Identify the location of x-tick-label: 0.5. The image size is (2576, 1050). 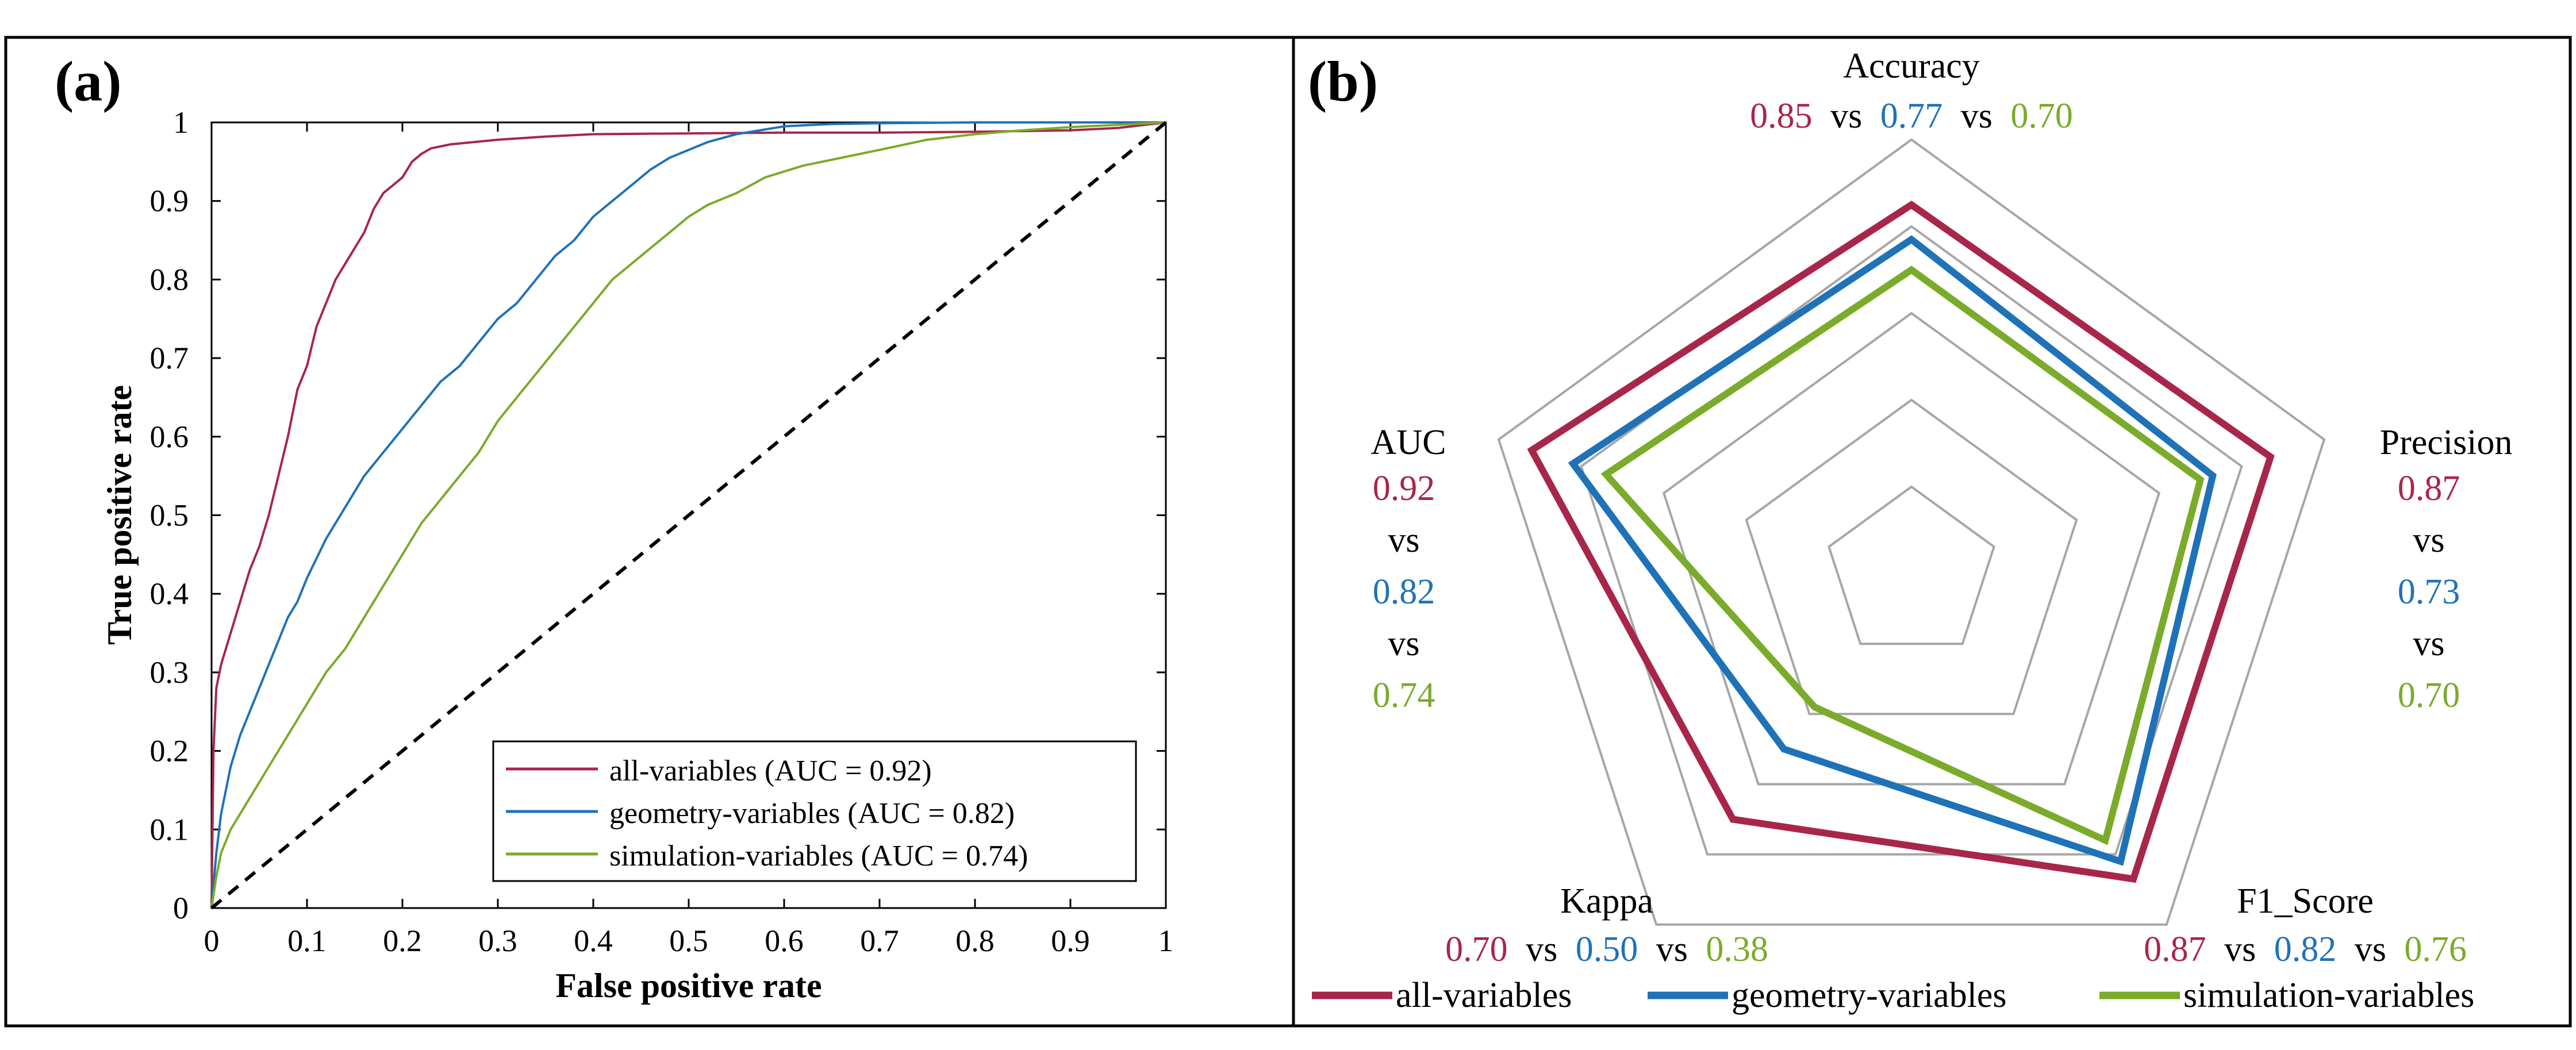
(688, 941).